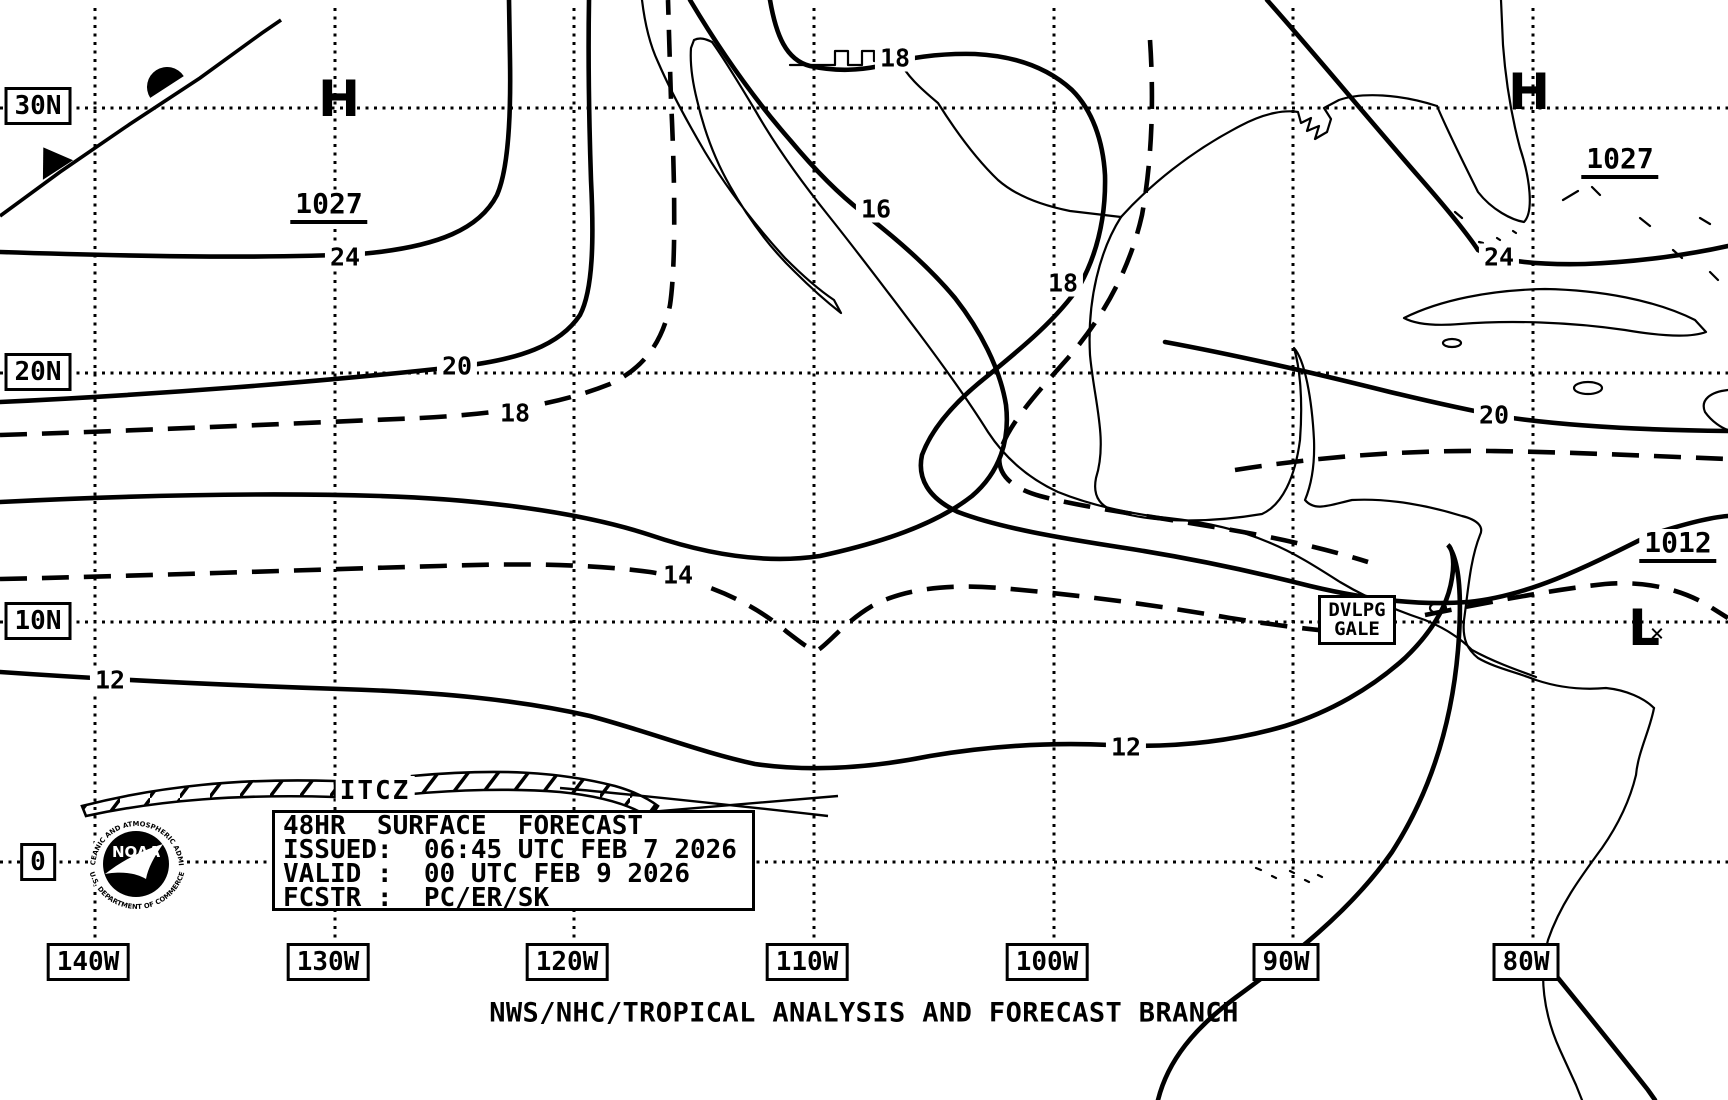 The height and width of the screenshot is (1100, 1728). Describe the element at coordinates (38, 106) in the screenshot. I see `lat-label-30n: 30N` at that location.